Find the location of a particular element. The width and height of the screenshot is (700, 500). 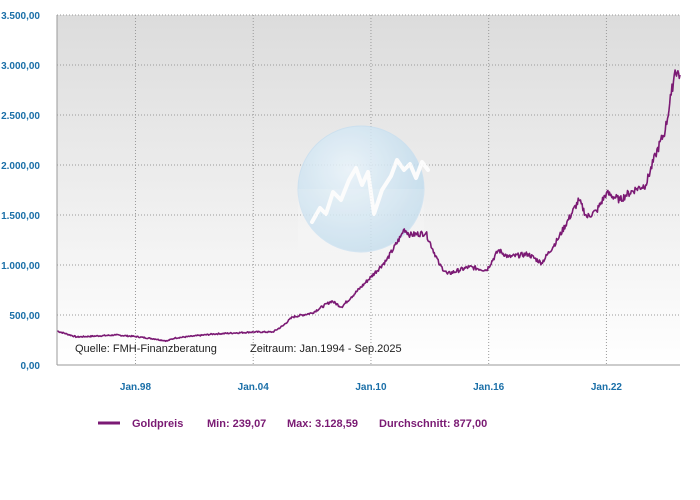

watermark-logo is located at coordinates (363, 189).